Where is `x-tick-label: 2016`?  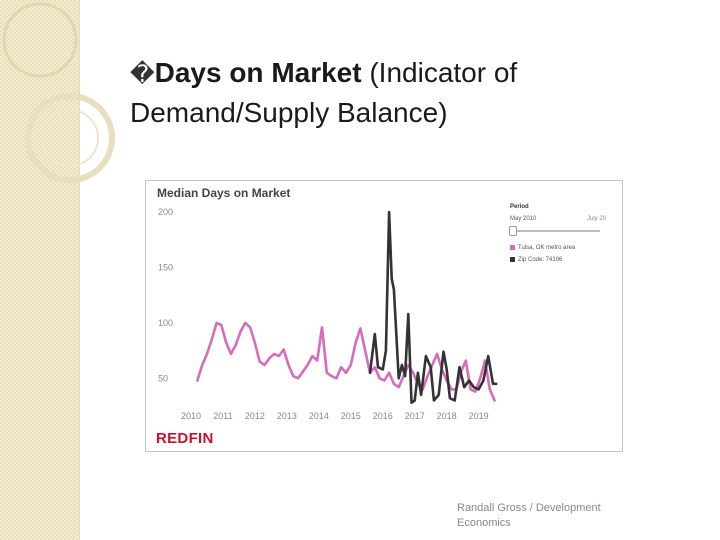 x-tick-label: 2016 is located at coordinates (383, 416).